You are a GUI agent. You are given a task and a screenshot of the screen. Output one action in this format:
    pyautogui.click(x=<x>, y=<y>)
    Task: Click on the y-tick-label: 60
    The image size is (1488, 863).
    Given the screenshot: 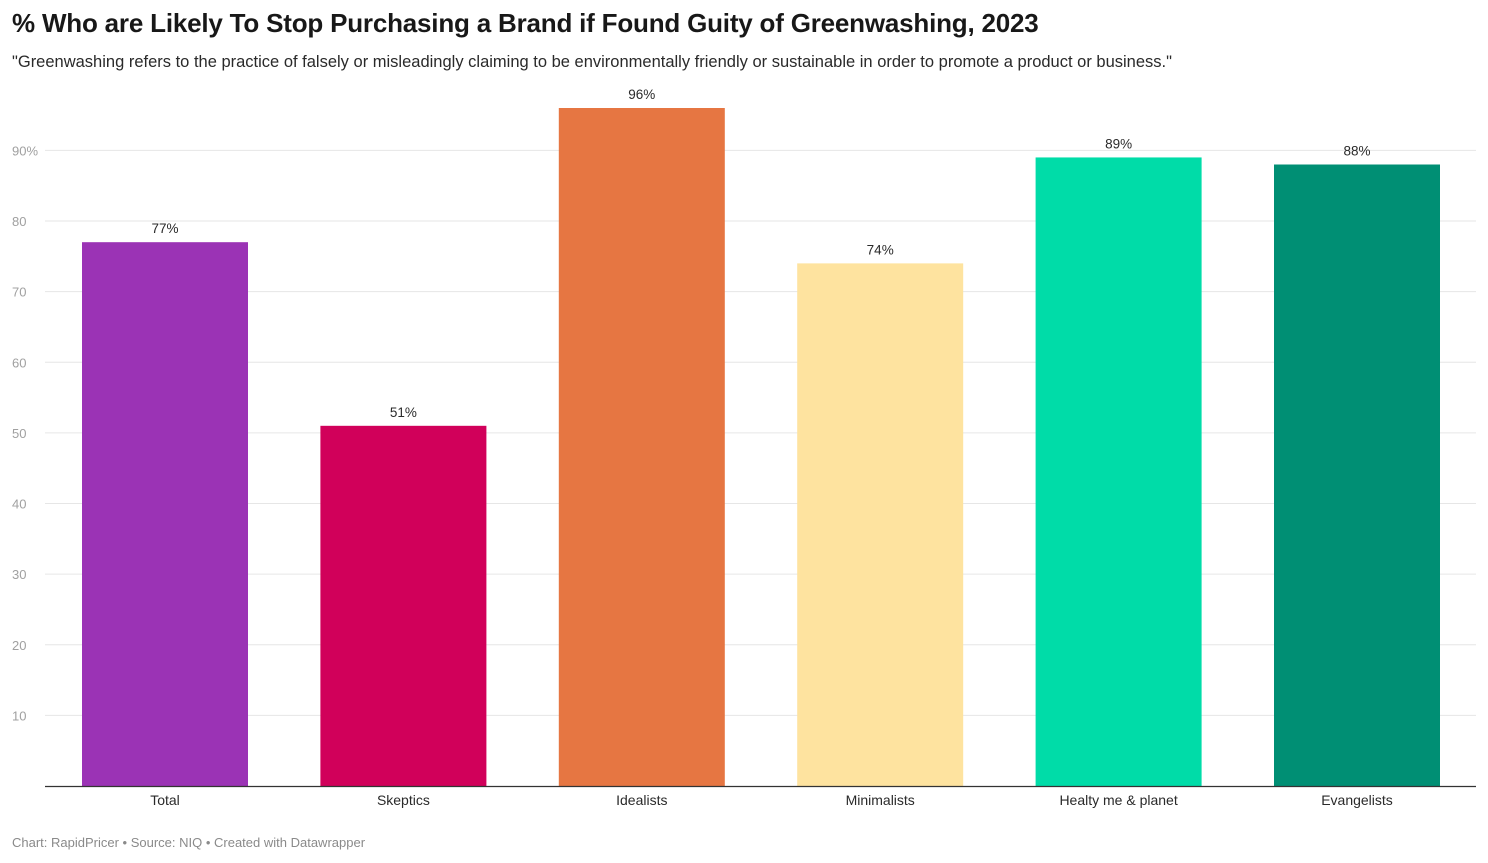 What is the action you would take?
    pyautogui.click(x=19, y=362)
    